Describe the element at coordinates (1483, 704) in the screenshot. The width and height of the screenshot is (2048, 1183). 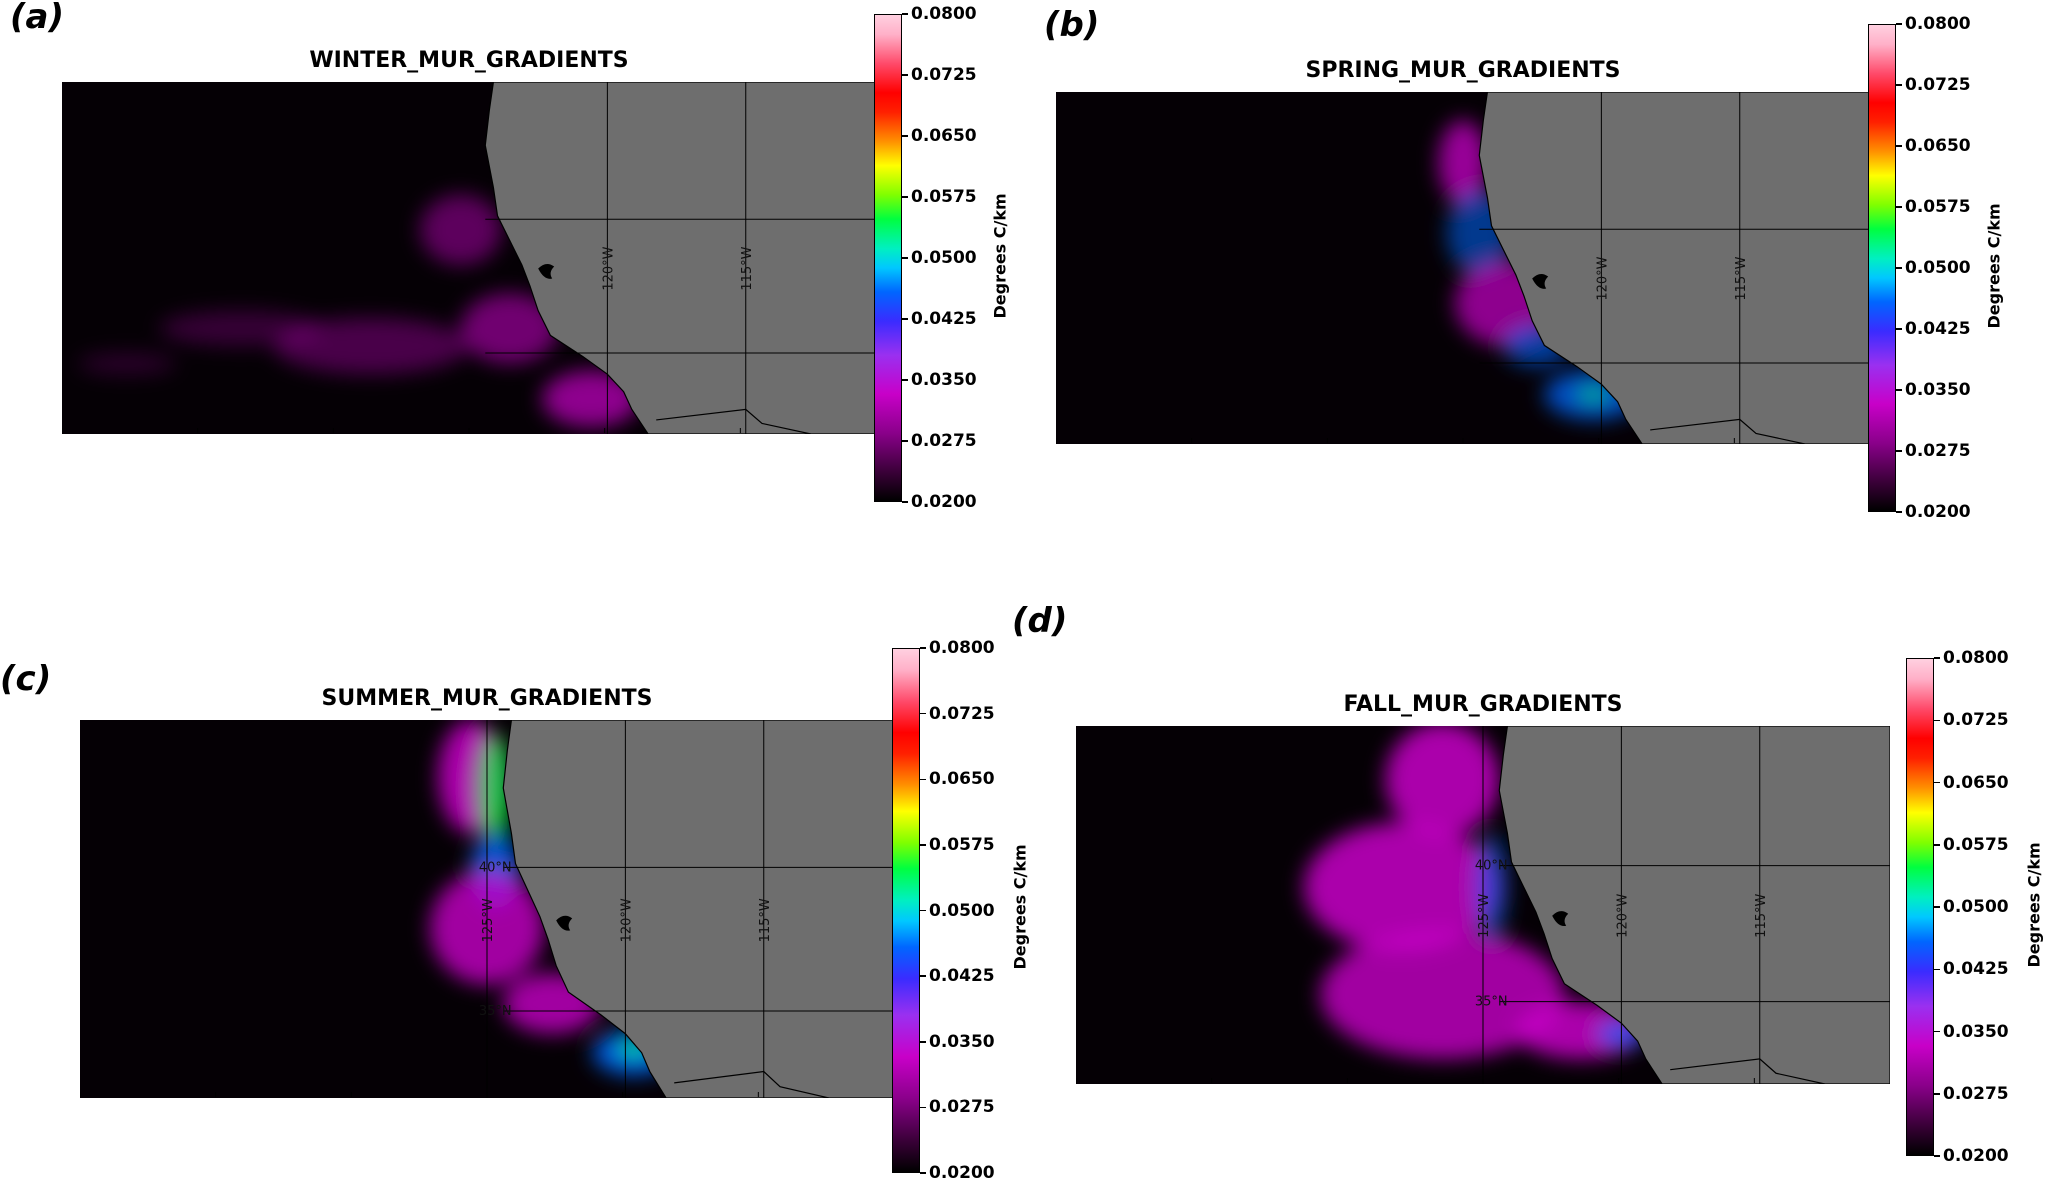
I see `panel-title-d: FALL_MUR_GRADIENTS` at that location.